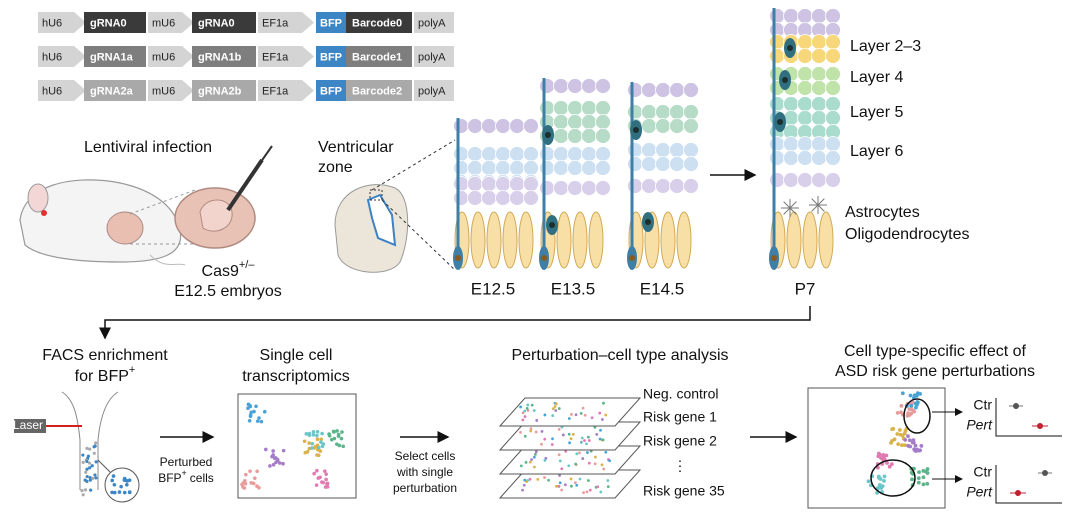  I want to click on facs-title: for BFP+, so click(105, 374).